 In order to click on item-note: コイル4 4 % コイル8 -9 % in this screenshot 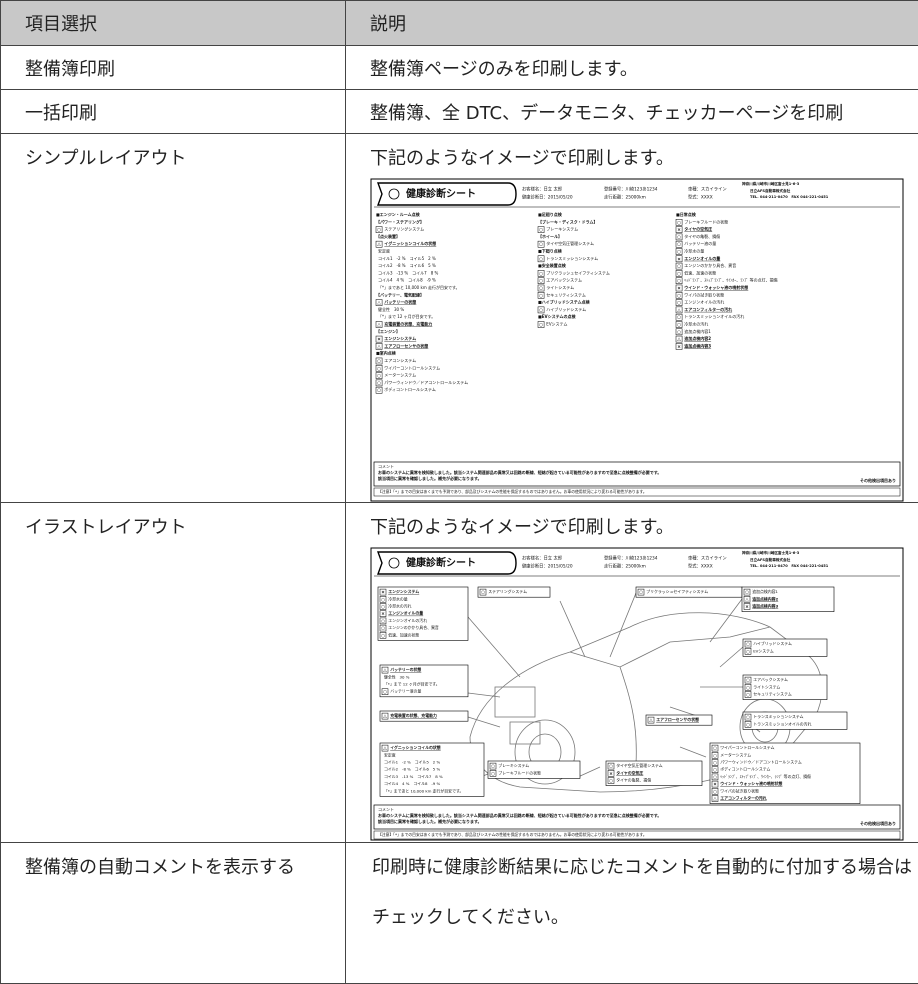, I will do `click(407, 280)`.